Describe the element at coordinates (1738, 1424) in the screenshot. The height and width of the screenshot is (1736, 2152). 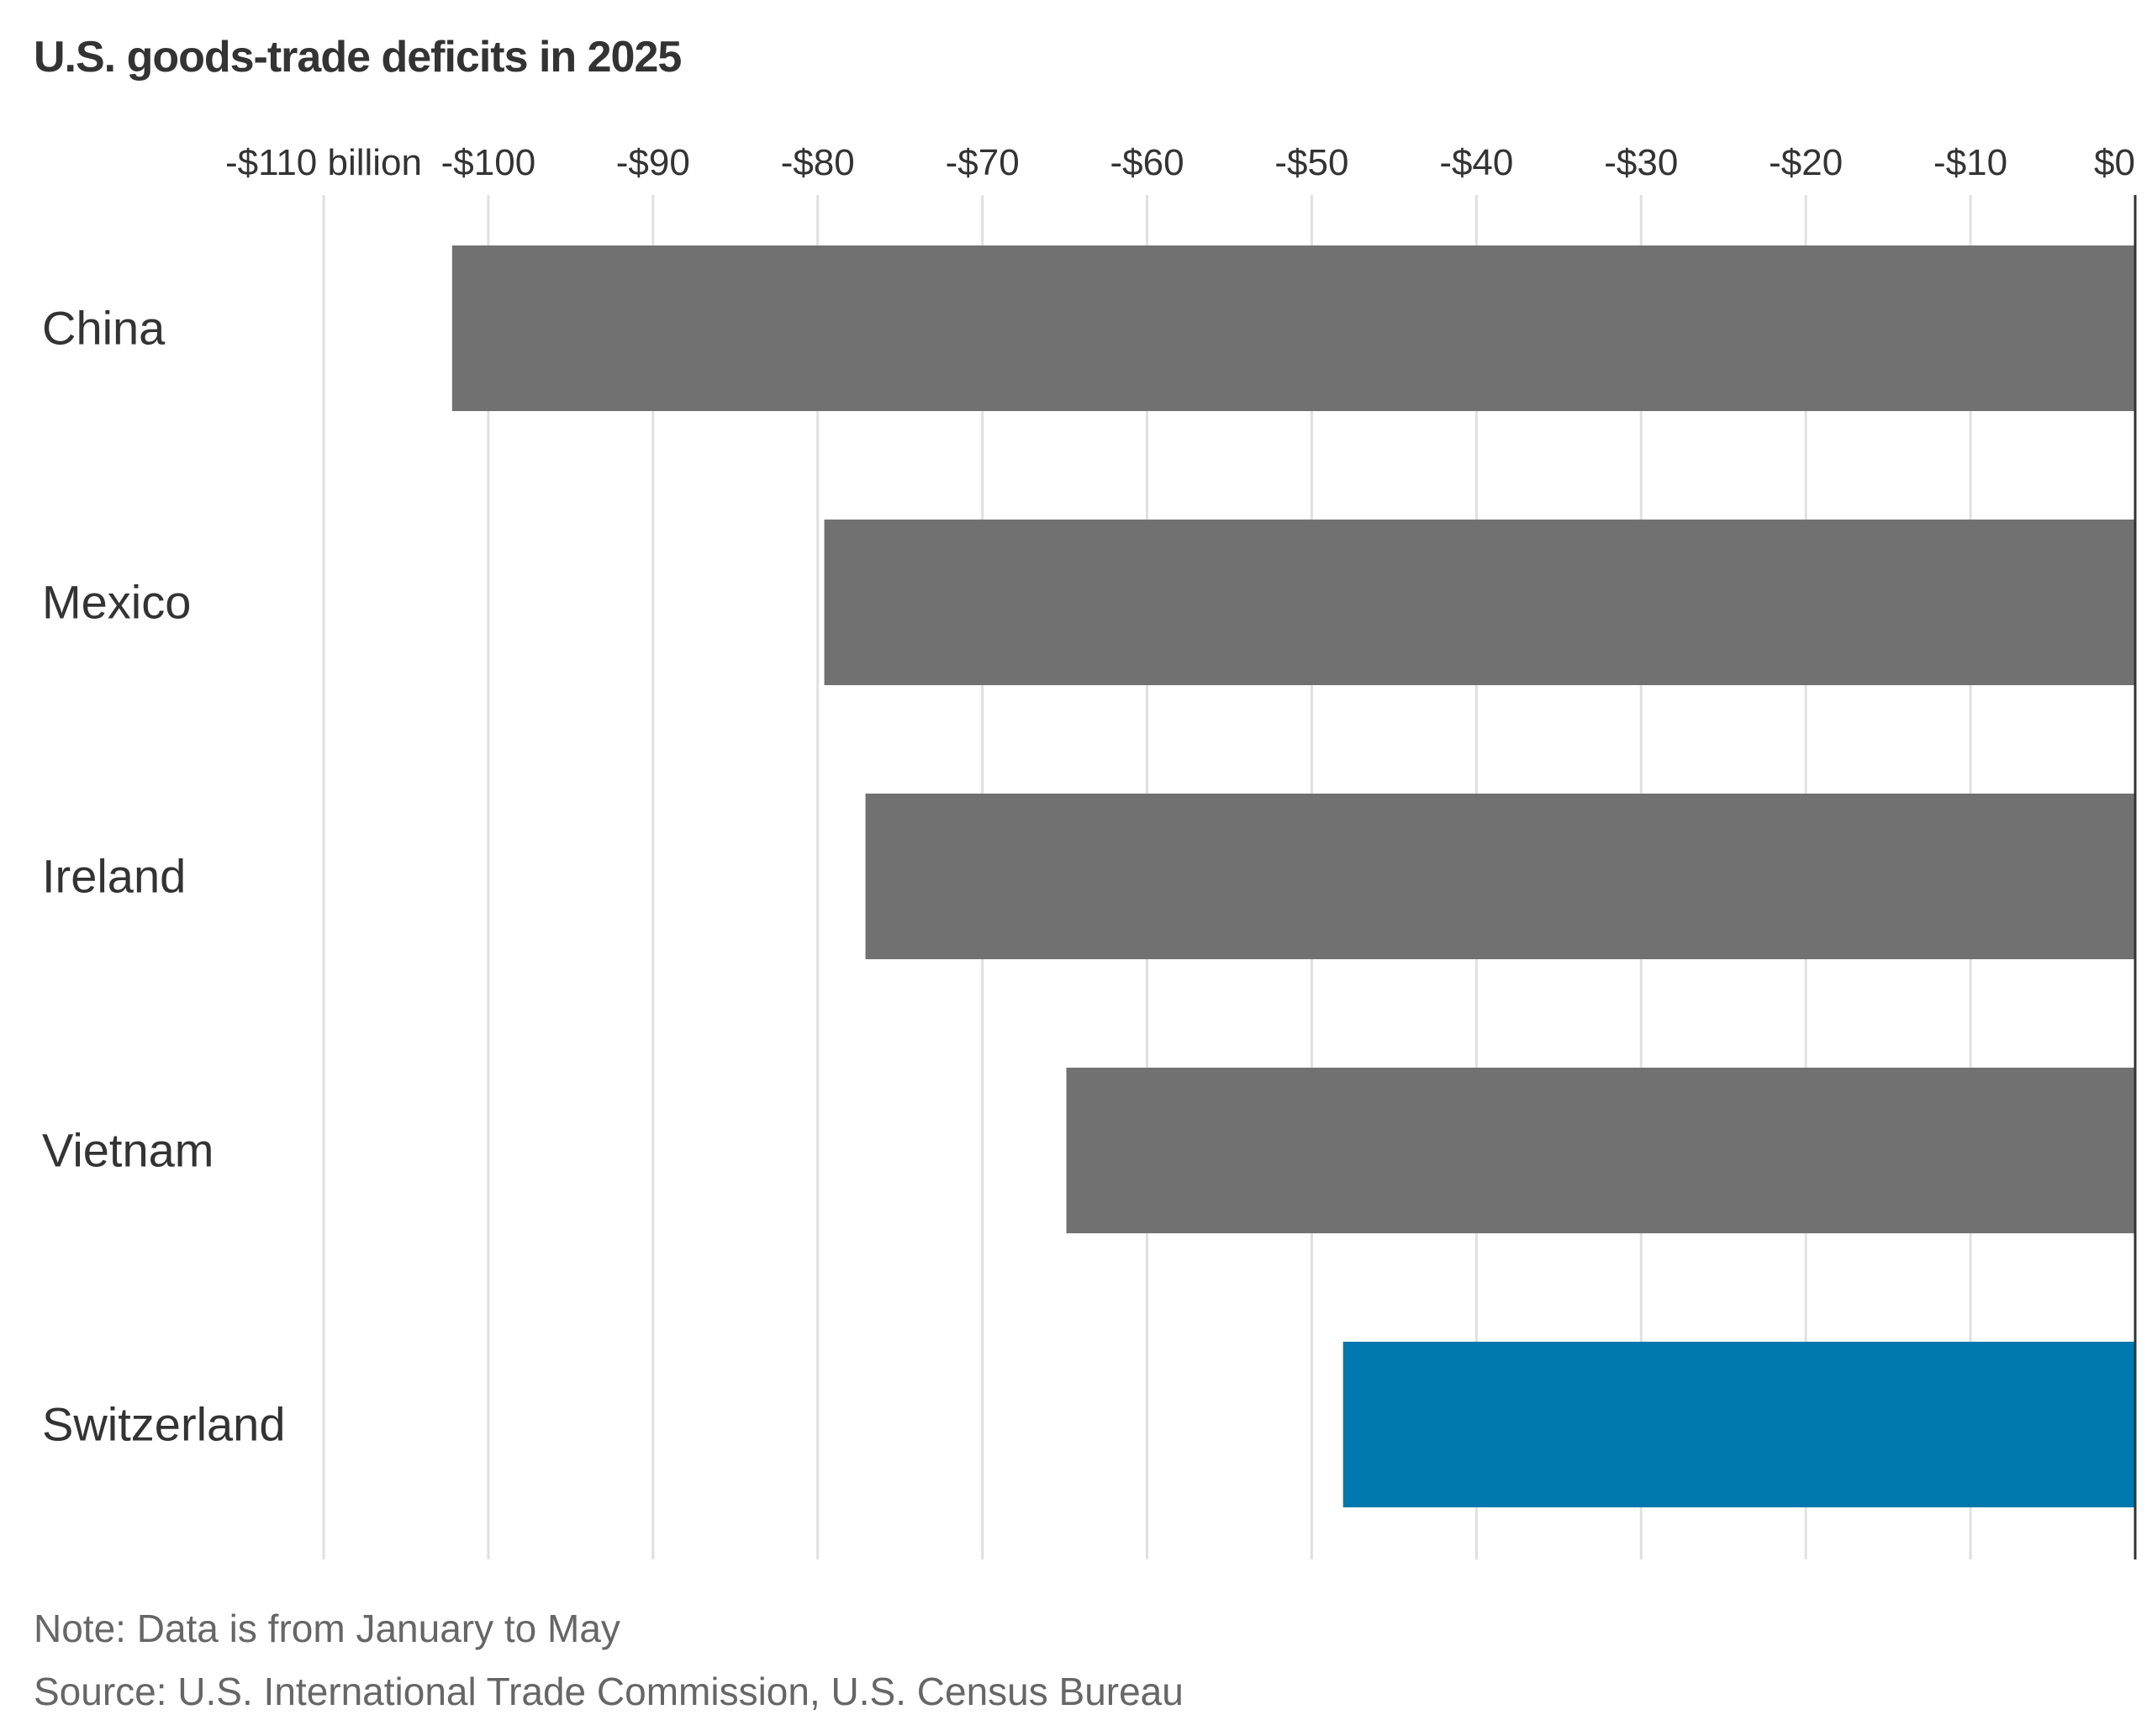
I see `bar-switzerland` at that location.